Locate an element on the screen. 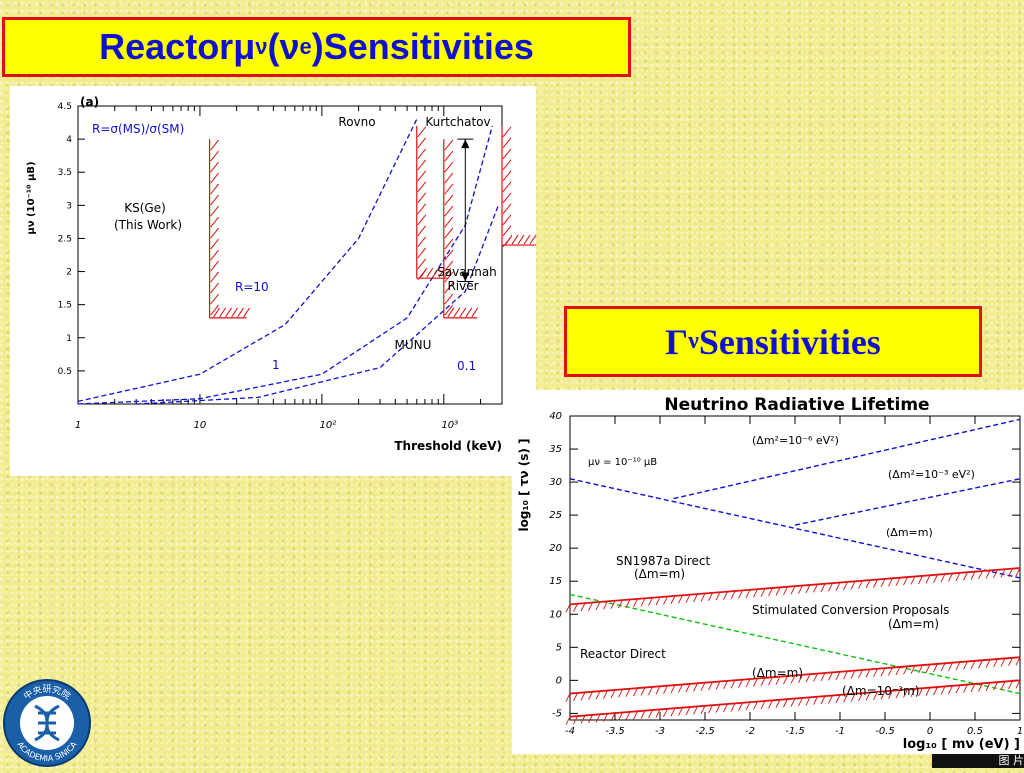 The width and height of the screenshot is (1024, 773). y-tick-label: 1 is located at coordinates (69, 339).